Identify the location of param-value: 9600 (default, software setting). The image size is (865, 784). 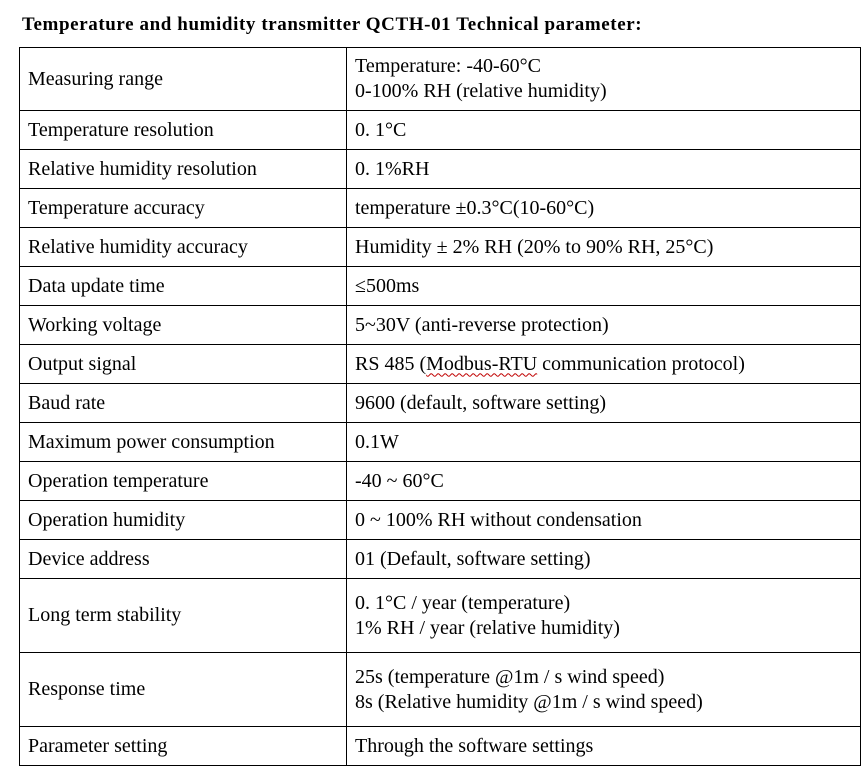
(603, 403).